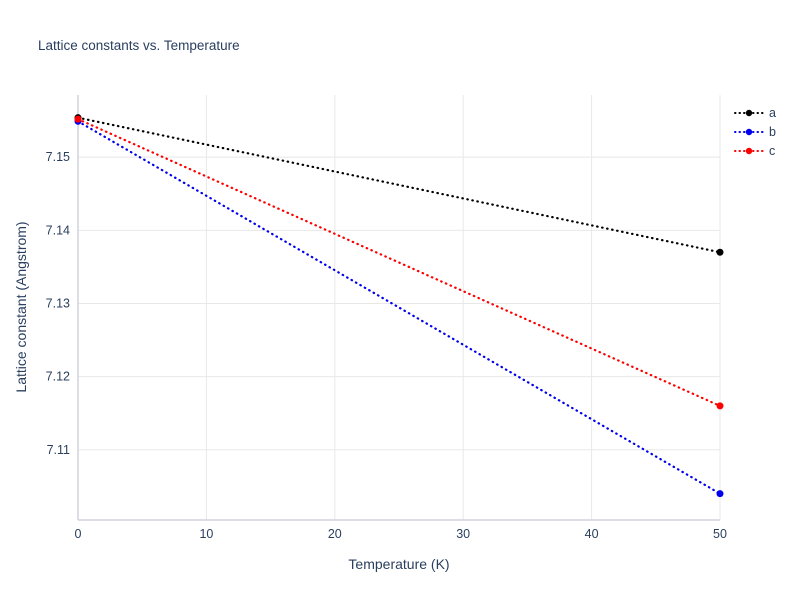 Image resolution: width=800 pixels, height=600 pixels. I want to click on legend-label-c: c, so click(772, 151).